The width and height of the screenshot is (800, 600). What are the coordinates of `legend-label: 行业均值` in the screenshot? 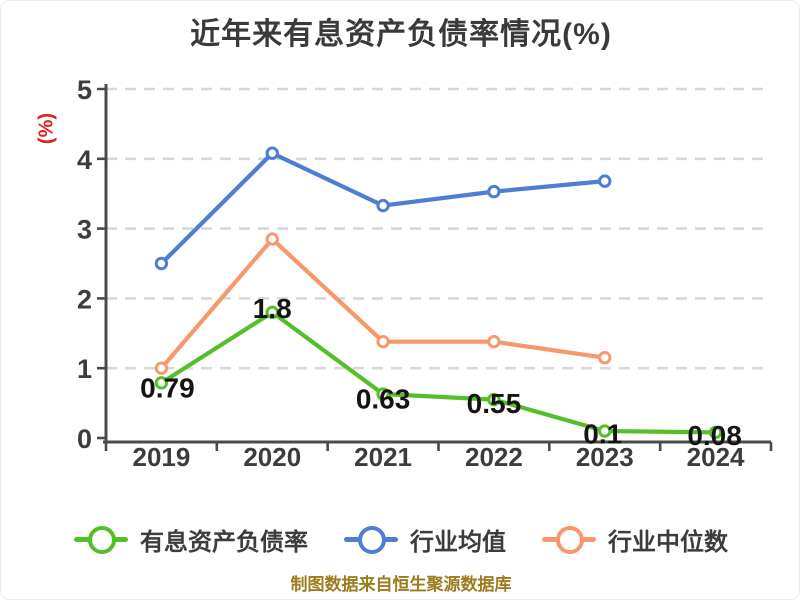 It's located at (458, 542).